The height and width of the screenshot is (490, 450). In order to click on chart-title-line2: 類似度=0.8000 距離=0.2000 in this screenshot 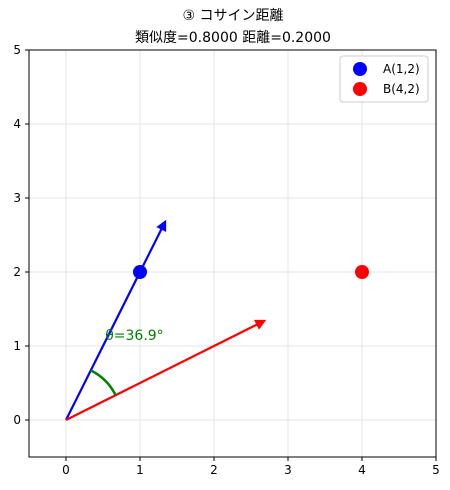, I will do `click(233, 37)`.